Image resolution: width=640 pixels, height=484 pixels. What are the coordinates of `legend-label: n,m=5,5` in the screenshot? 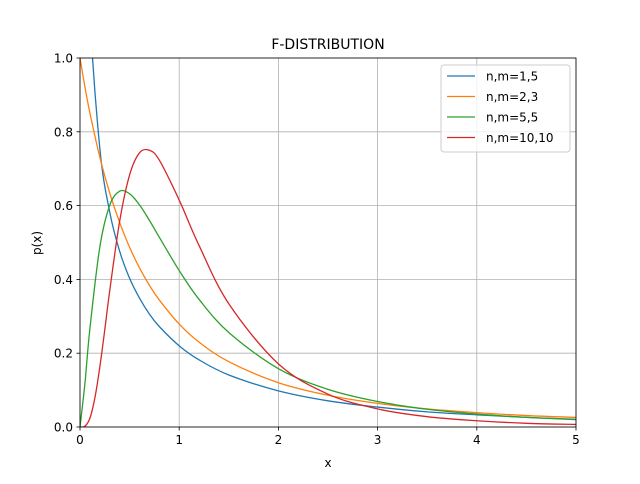 It's located at (512, 118).